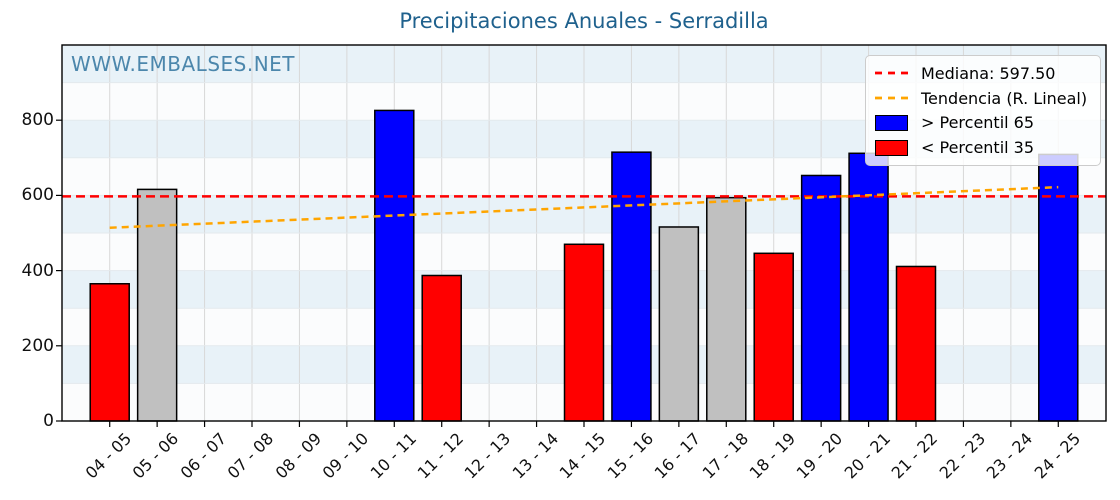 This screenshot has width=1120, height=500. I want to click on y-tick-label-600: 600, so click(37, 195).